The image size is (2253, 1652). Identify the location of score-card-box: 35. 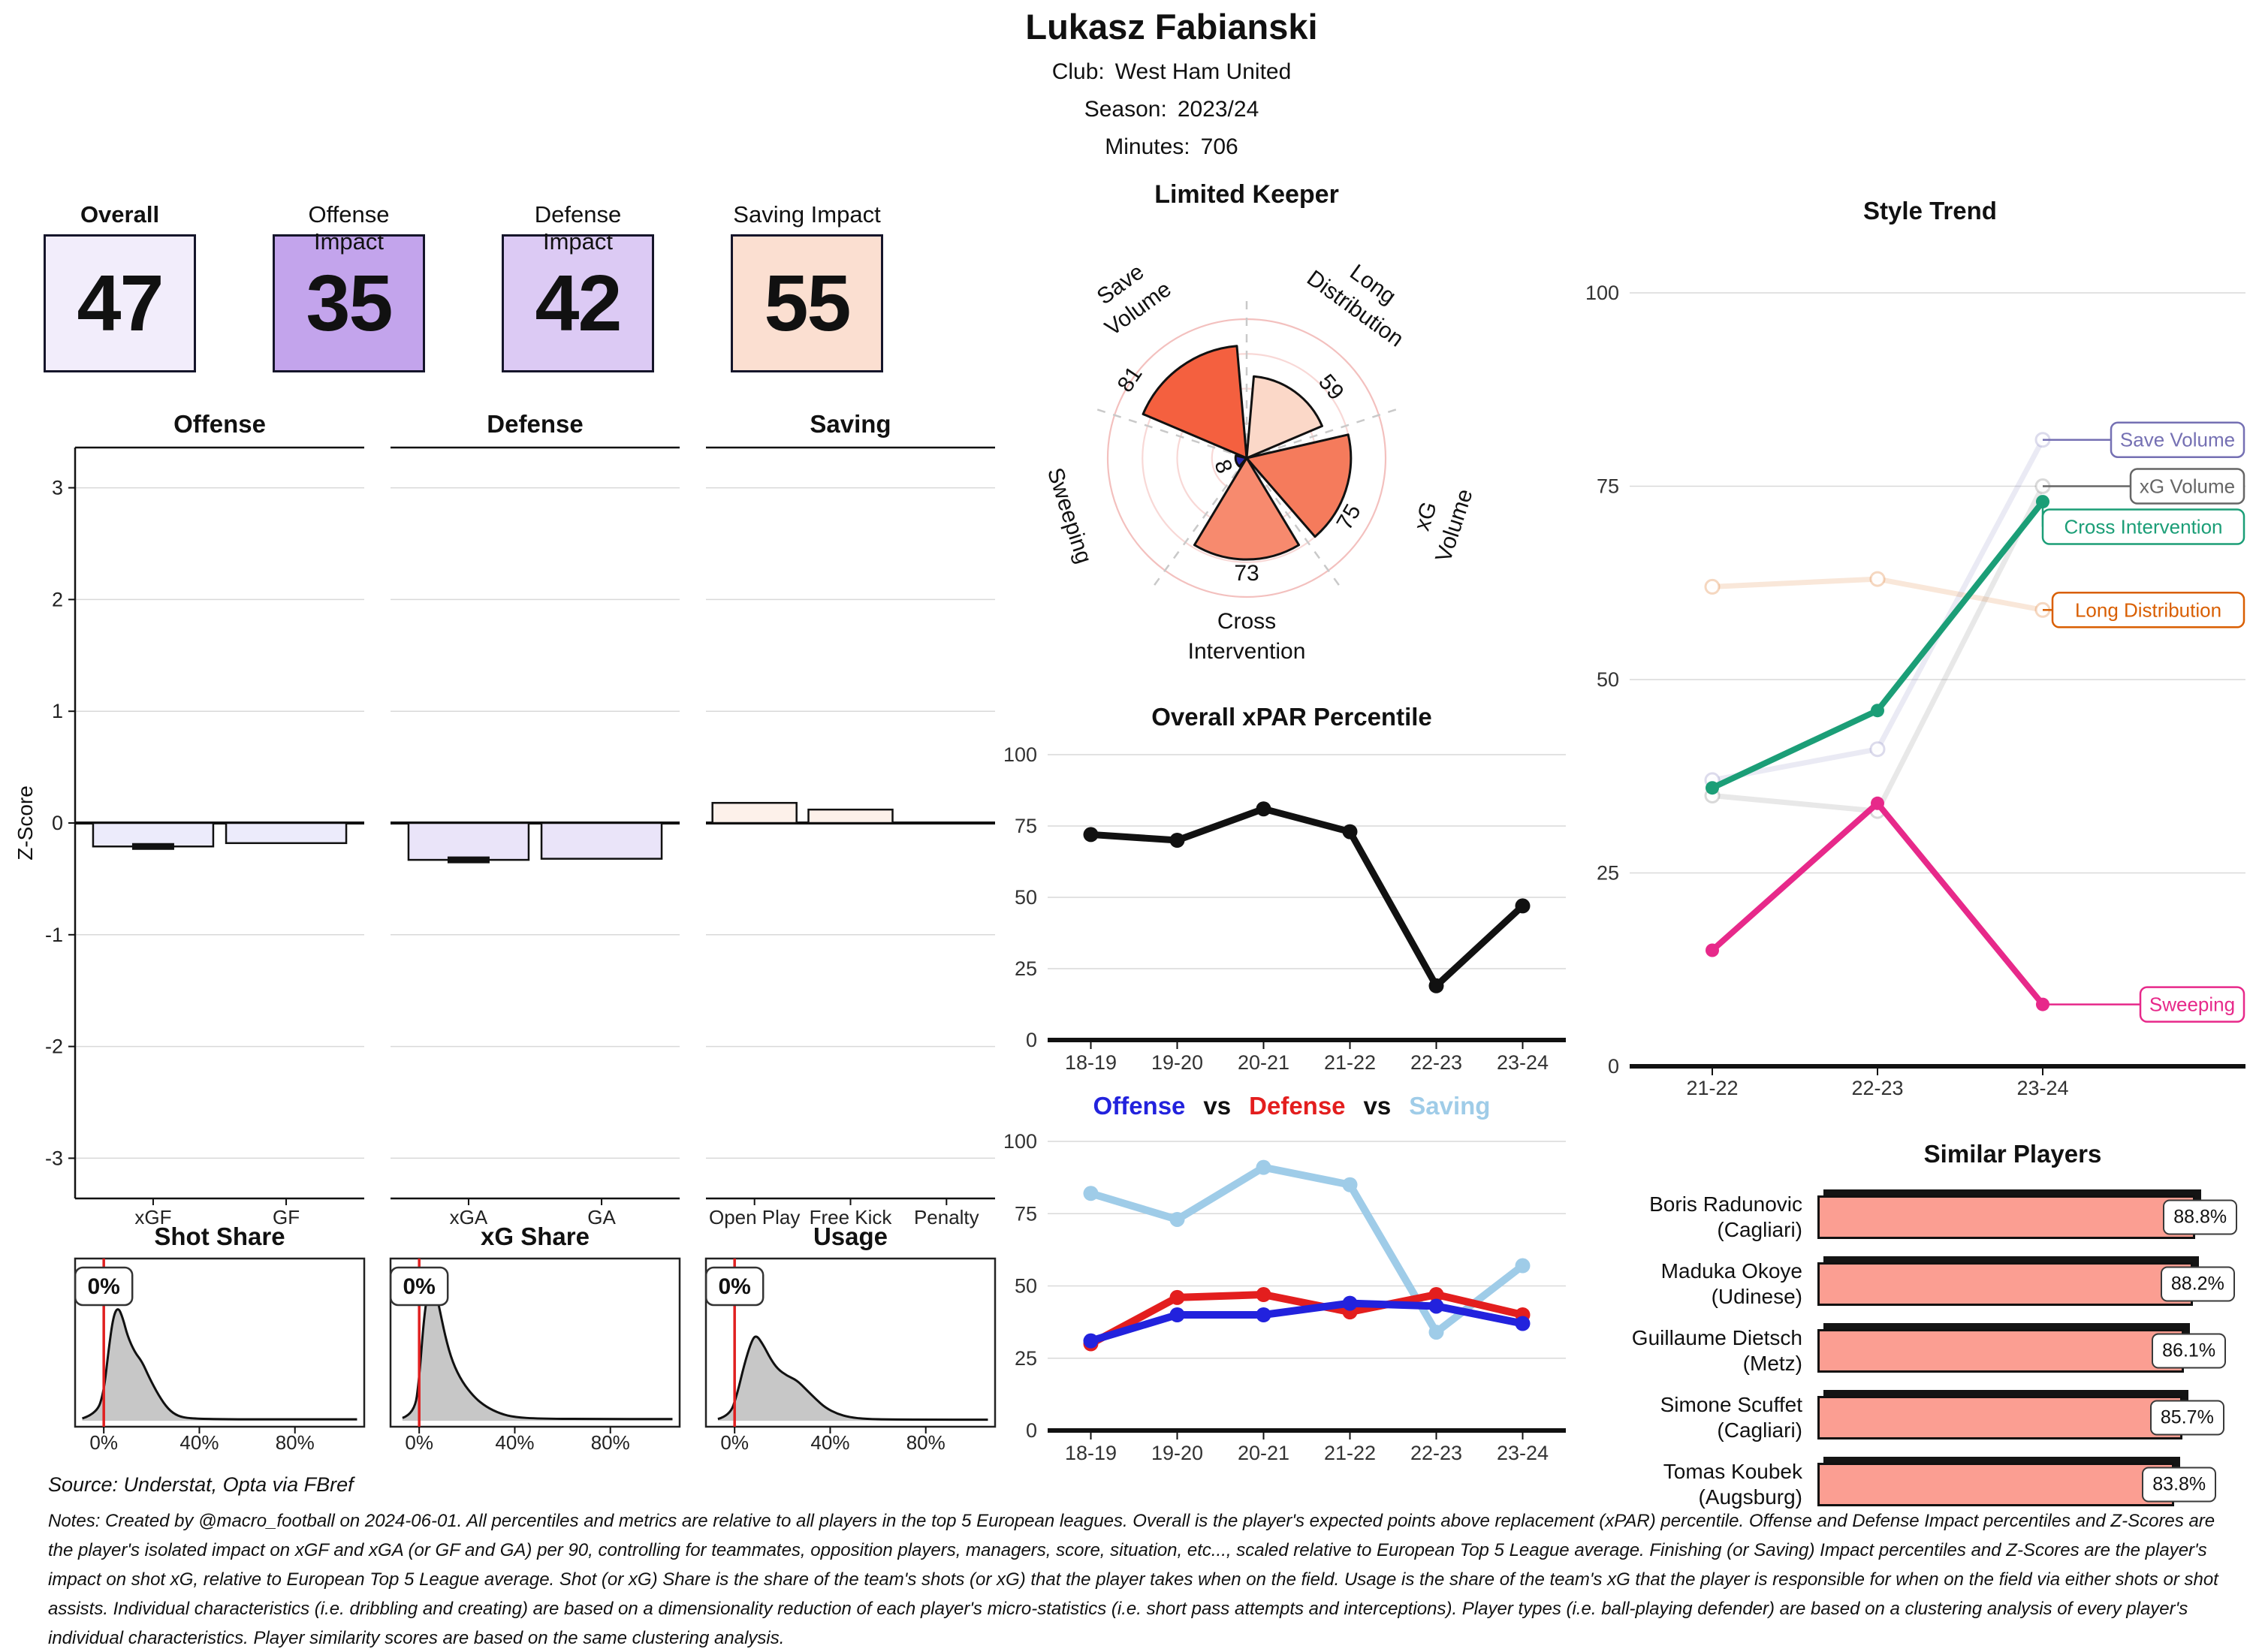
(349, 303).